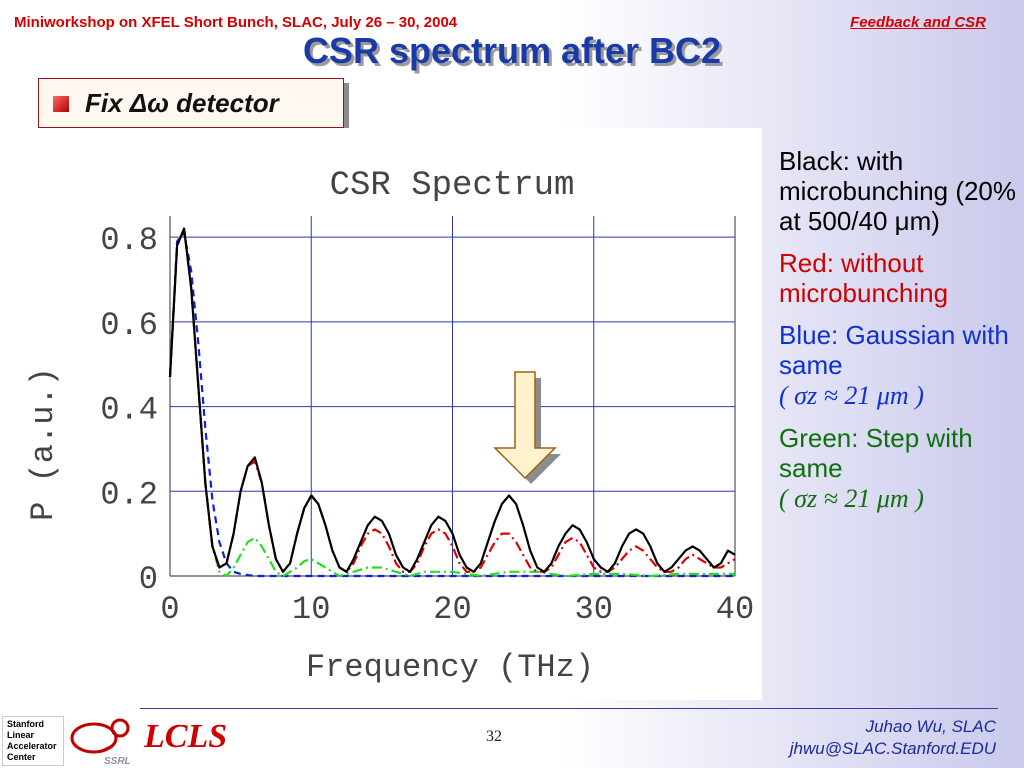  I want to click on legend-blue-label: Blue: Gaussian with same, so click(894, 350).